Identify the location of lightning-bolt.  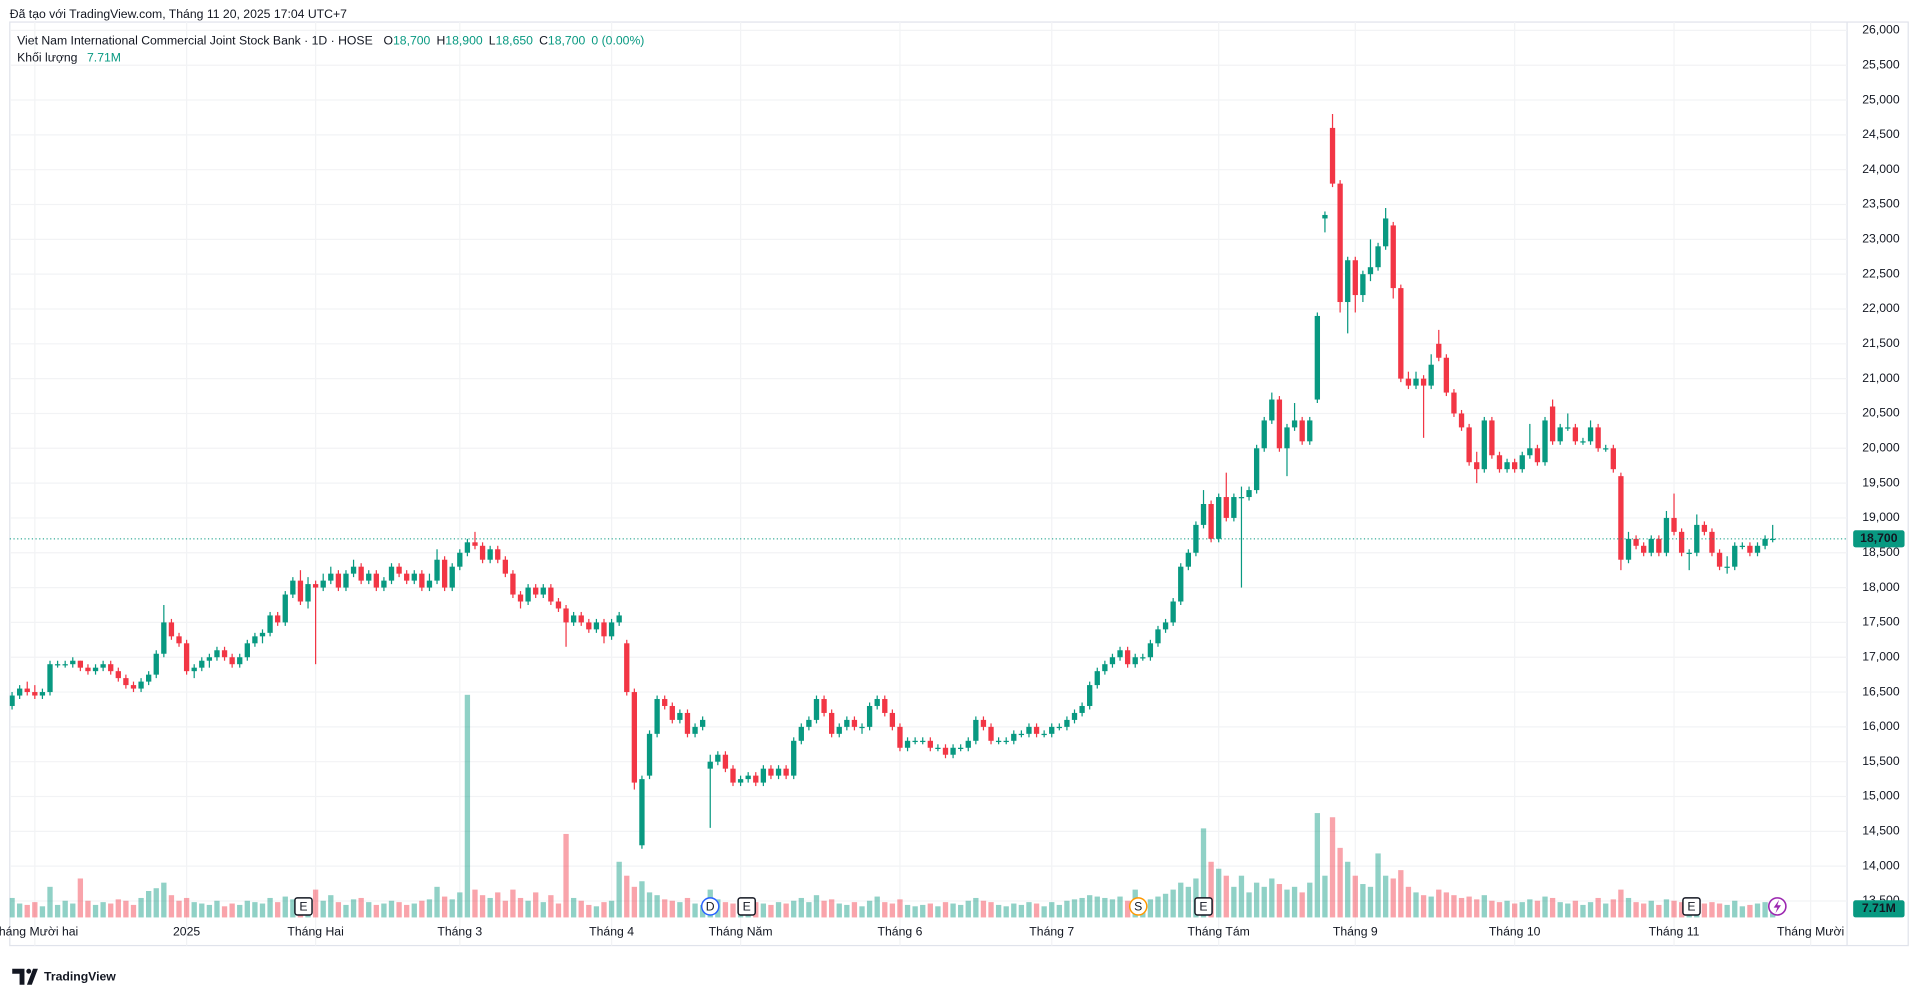
(1777, 906).